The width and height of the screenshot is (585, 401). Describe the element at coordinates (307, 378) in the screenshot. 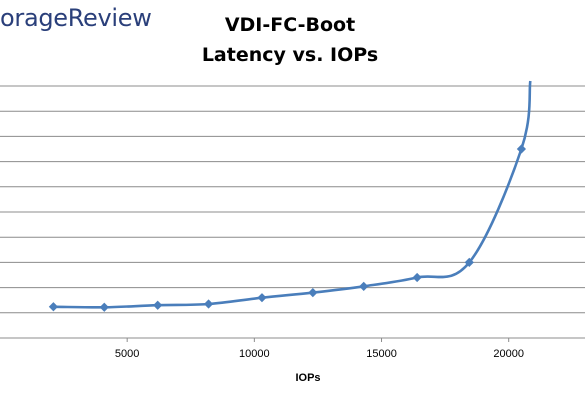

I see `x-axis-label: IOPs` at that location.